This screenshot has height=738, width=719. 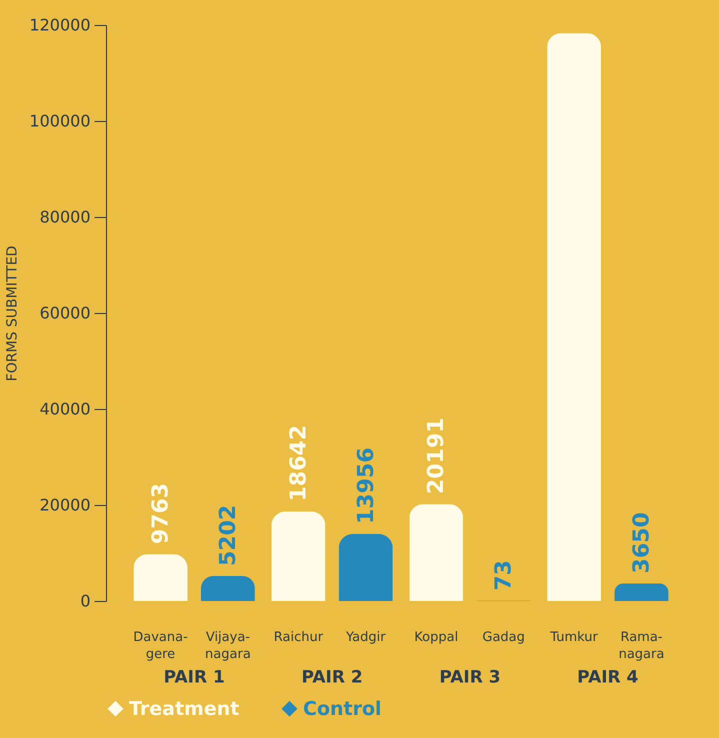 I want to click on y-tick-label: 80000, so click(x=65, y=217).